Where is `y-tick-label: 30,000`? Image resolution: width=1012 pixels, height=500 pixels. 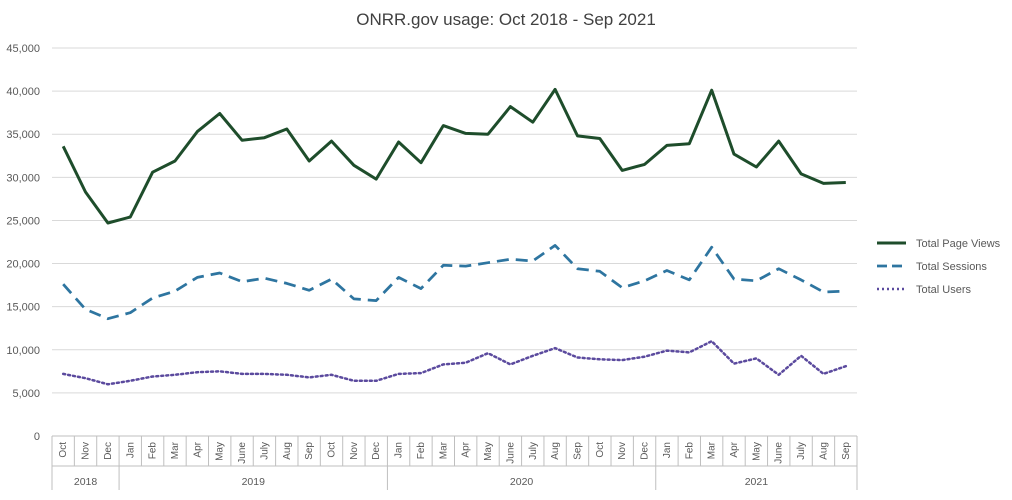
y-tick-label: 30,000 is located at coordinates (23, 178).